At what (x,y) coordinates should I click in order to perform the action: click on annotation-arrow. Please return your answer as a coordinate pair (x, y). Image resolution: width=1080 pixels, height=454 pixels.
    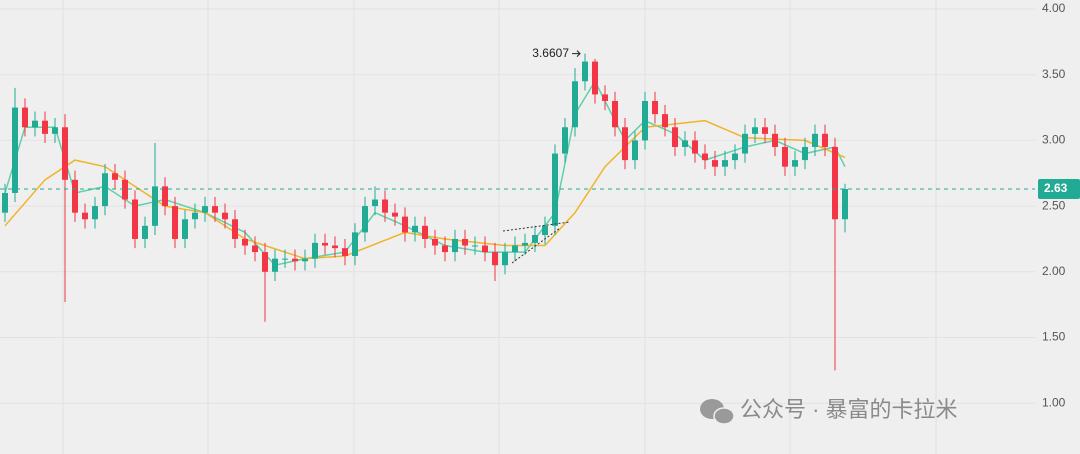
    Looking at the image, I should click on (576, 53).